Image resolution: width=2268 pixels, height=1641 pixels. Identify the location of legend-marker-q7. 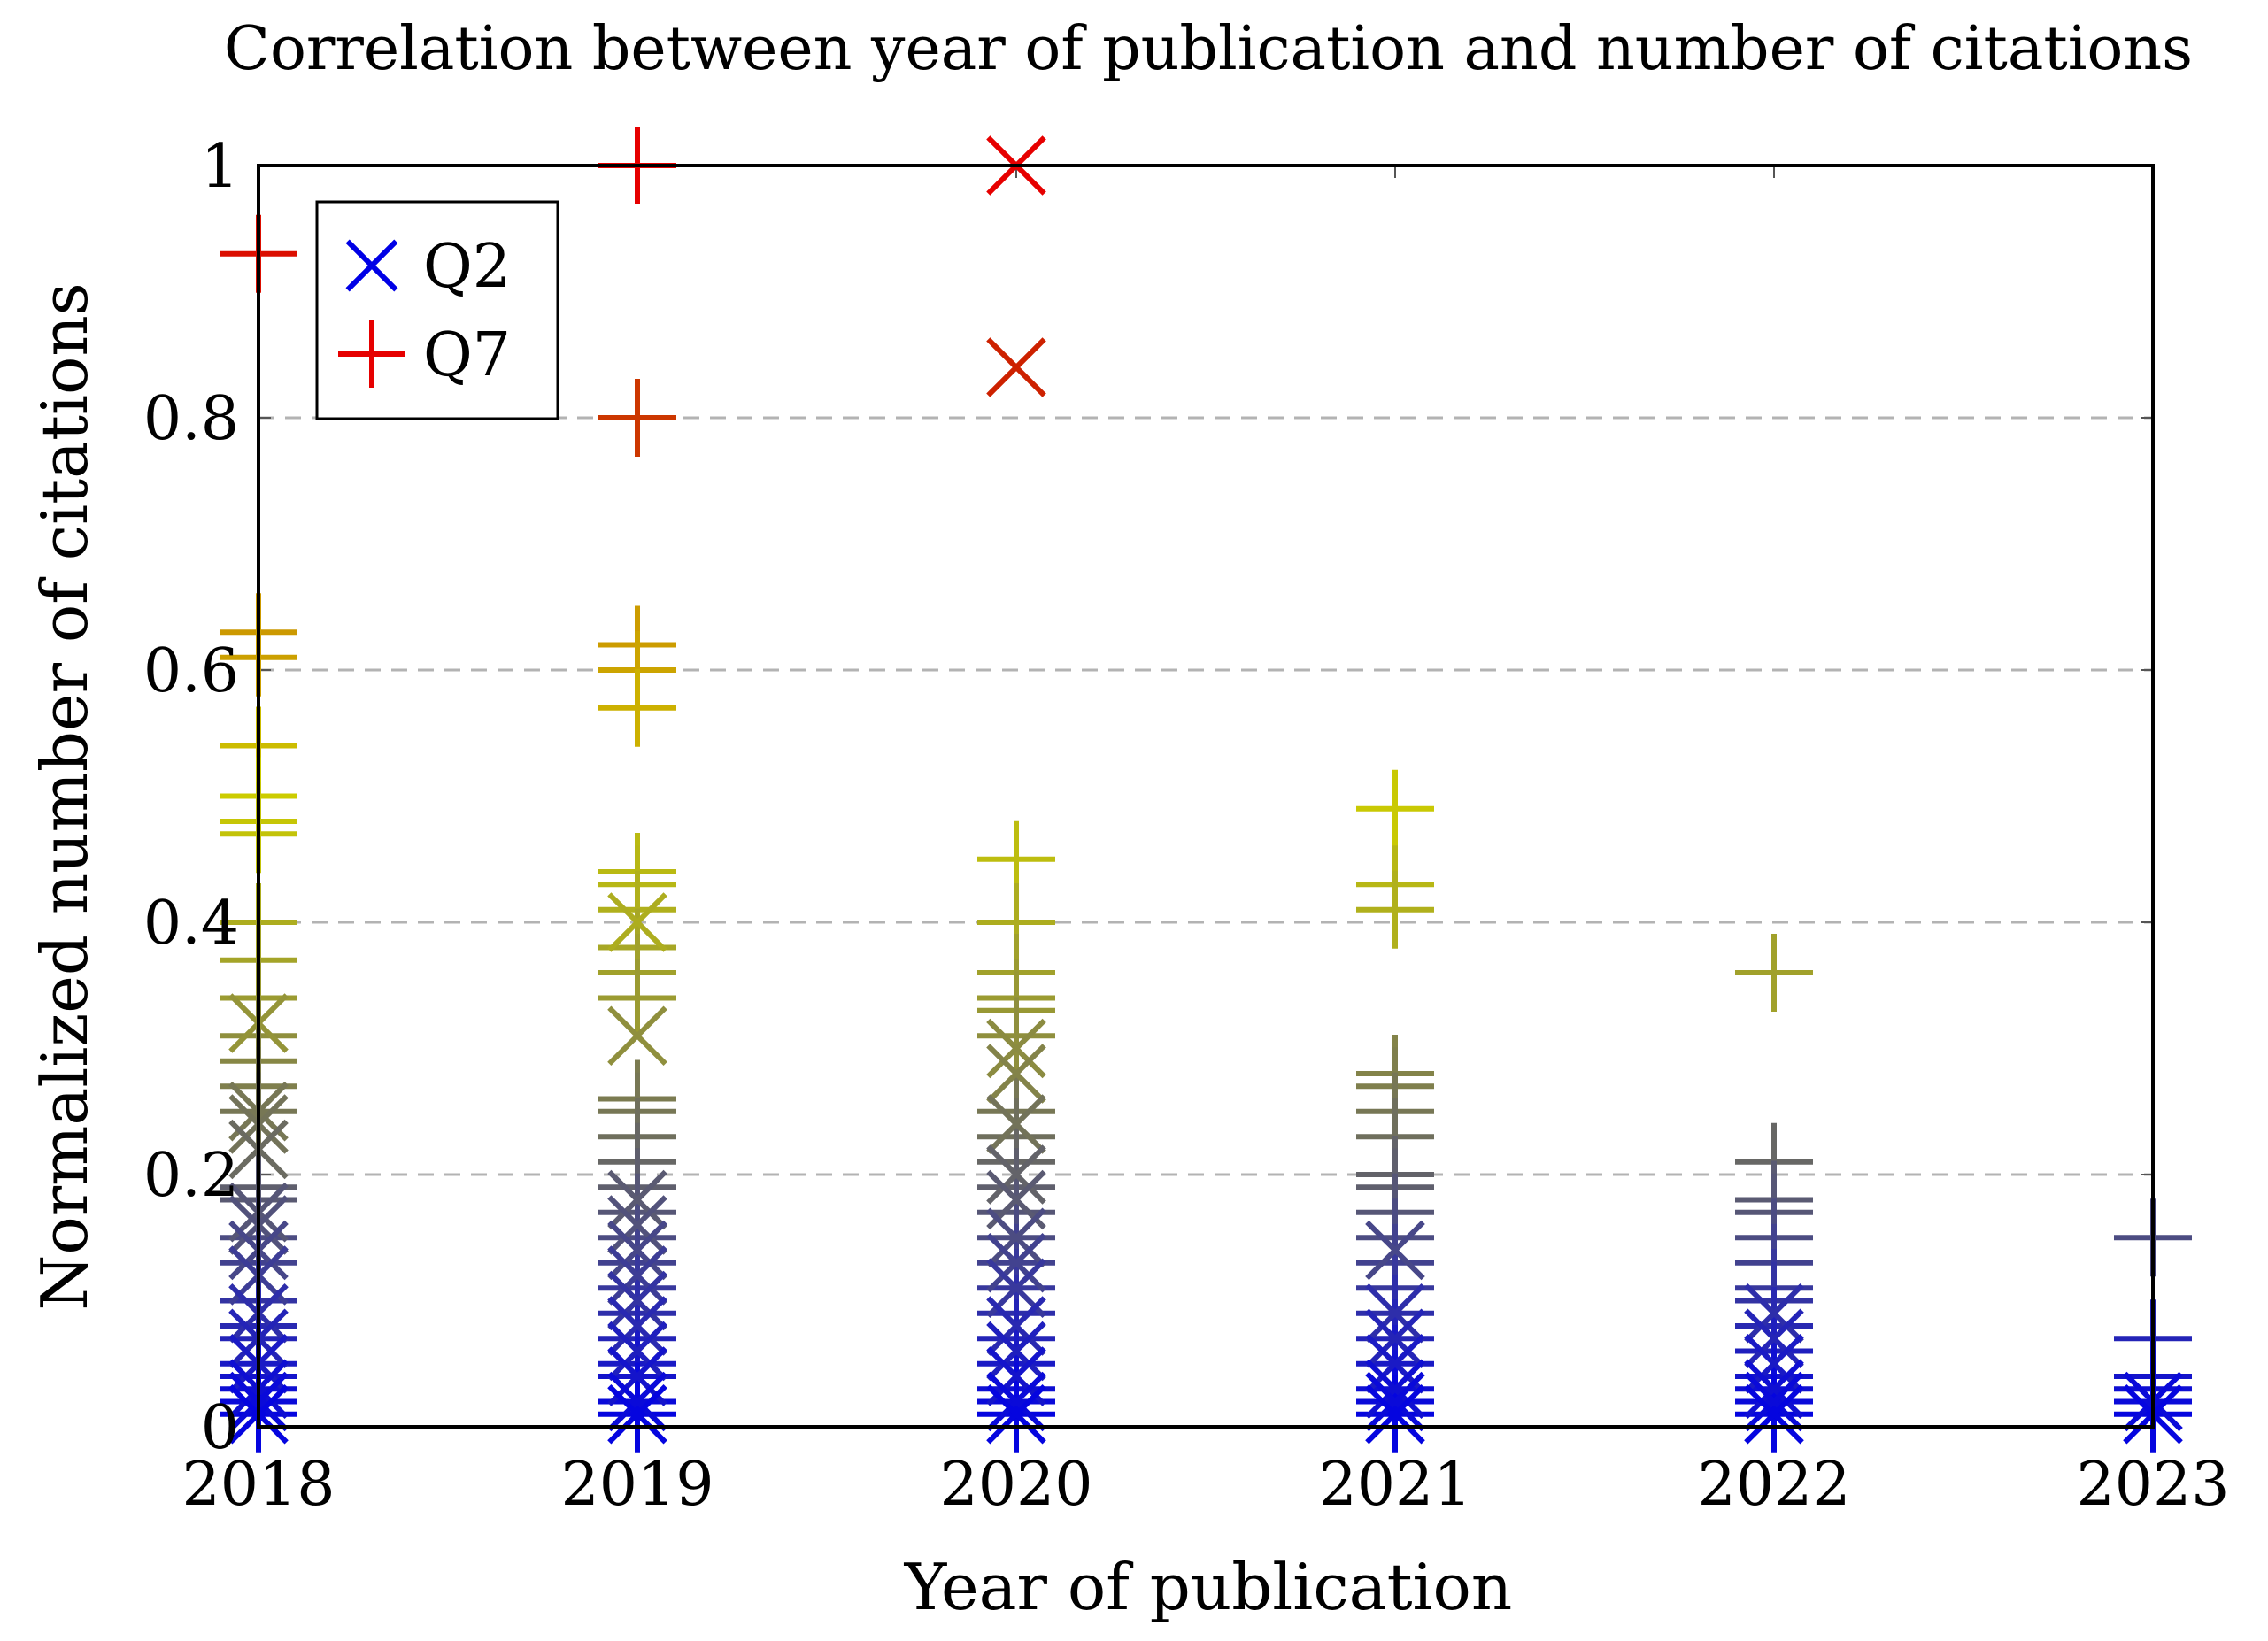
(371, 354).